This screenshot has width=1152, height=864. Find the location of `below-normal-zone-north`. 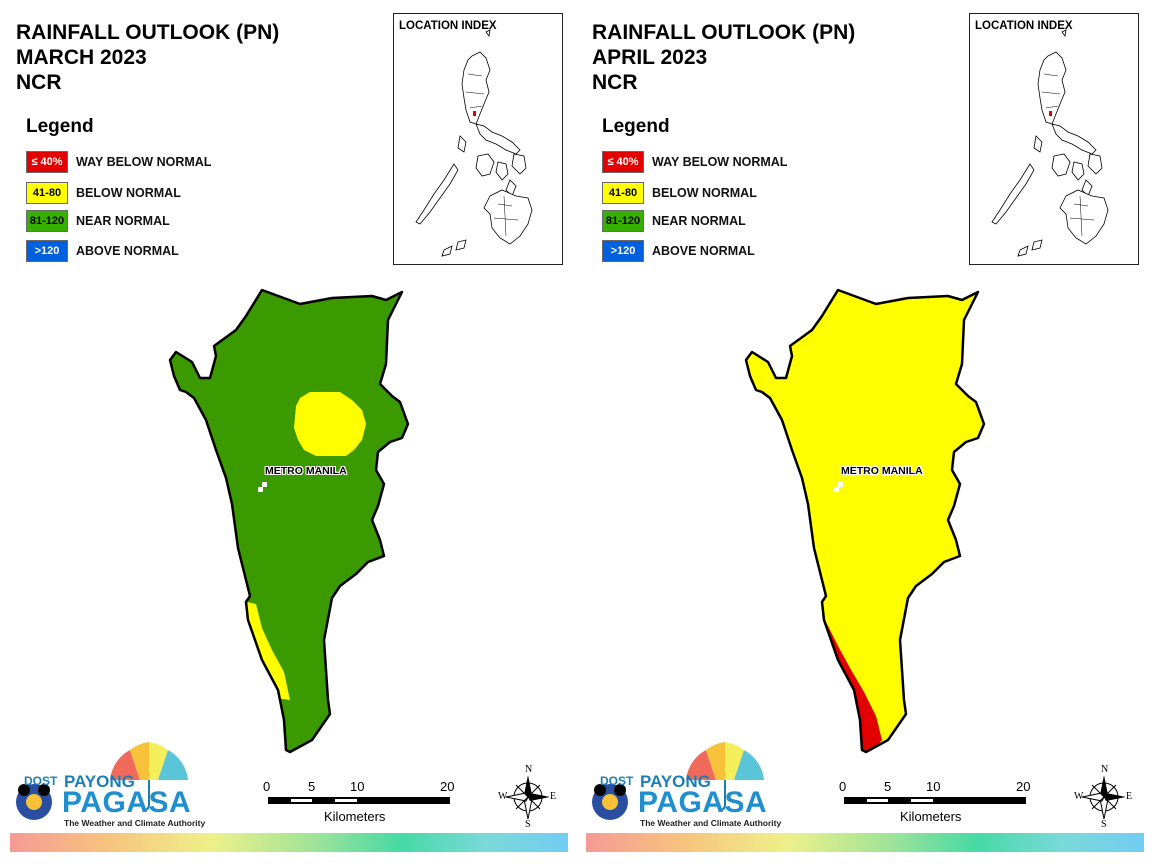

below-normal-zone-north is located at coordinates (330, 424).